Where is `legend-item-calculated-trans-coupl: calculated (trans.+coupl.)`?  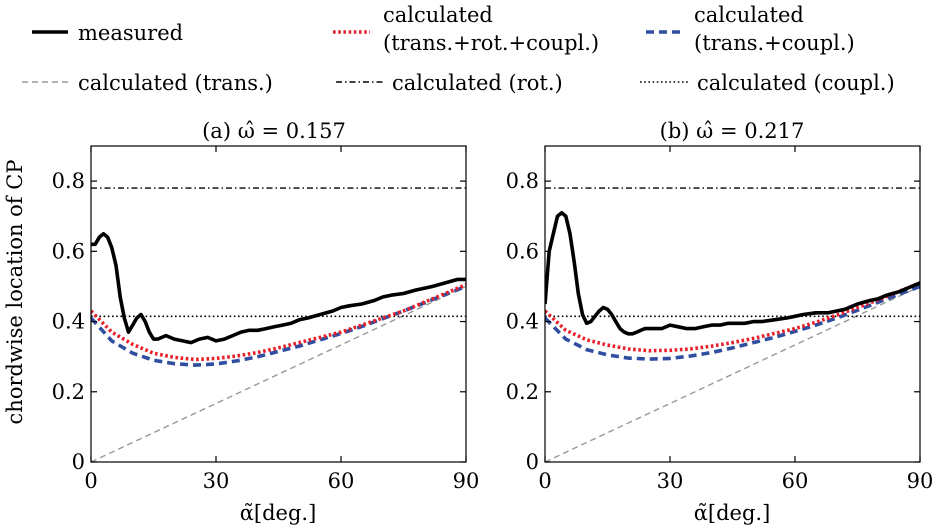 legend-item-calculated-trans-coupl: calculated (trans.+coupl.) is located at coordinates (750, 29).